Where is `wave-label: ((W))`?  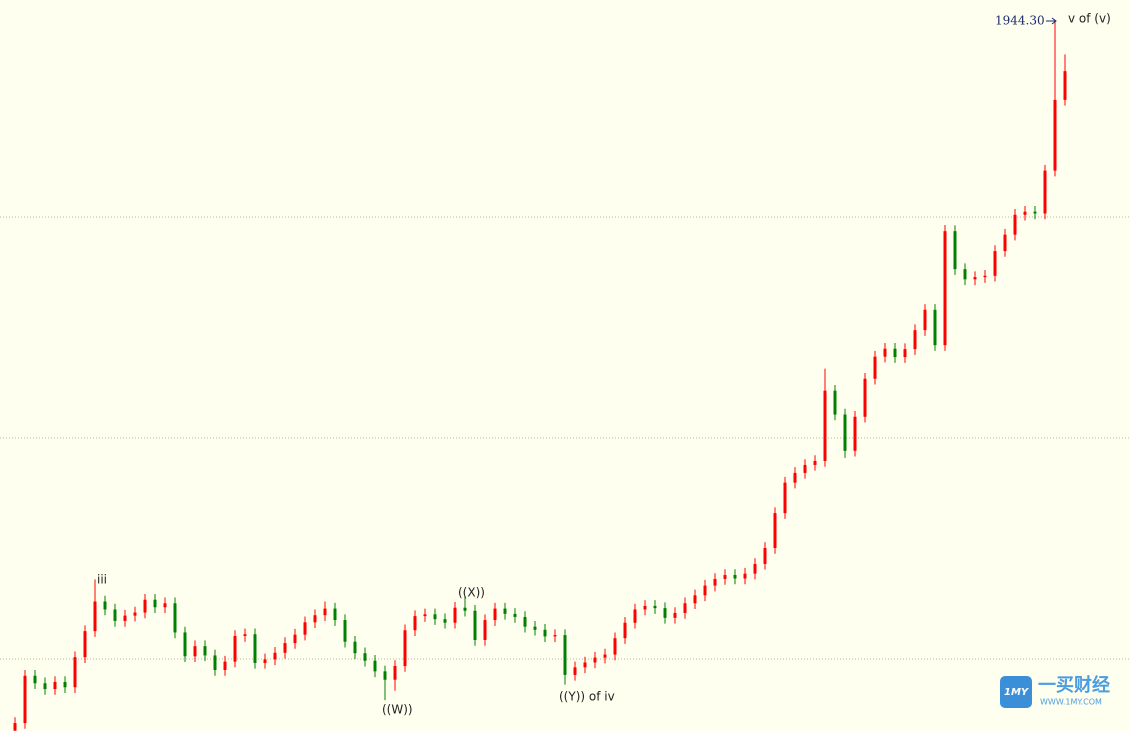 wave-label: ((W)) is located at coordinates (397, 710).